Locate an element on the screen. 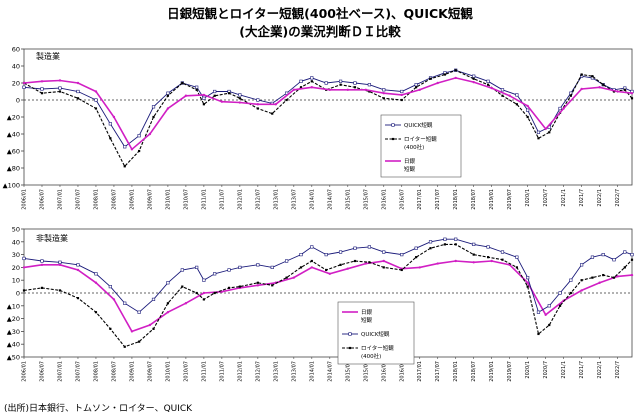 This screenshot has height=418, width=640. legend-label-reuters: ロイター短観 is located at coordinates (420, 139).